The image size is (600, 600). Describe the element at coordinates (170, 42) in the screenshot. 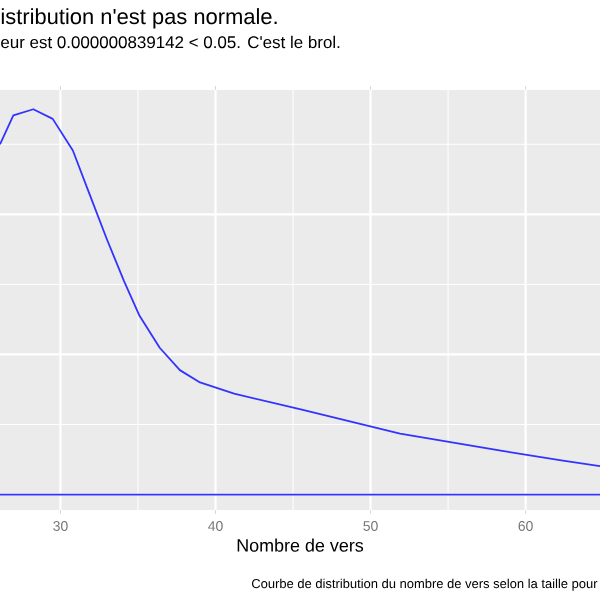

I see `chart-subtitle: eur est 0.000000839142 < 0.05. C'est le brol.` at that location.